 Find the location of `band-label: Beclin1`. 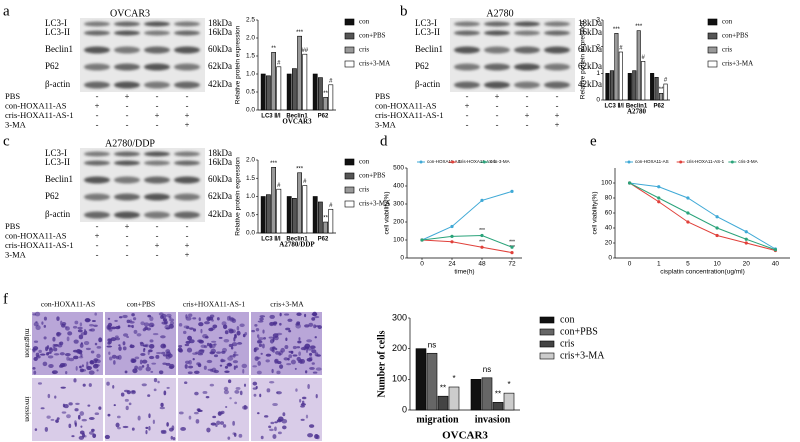

band-label: Beclin1 is located at coordinates (59, 49).